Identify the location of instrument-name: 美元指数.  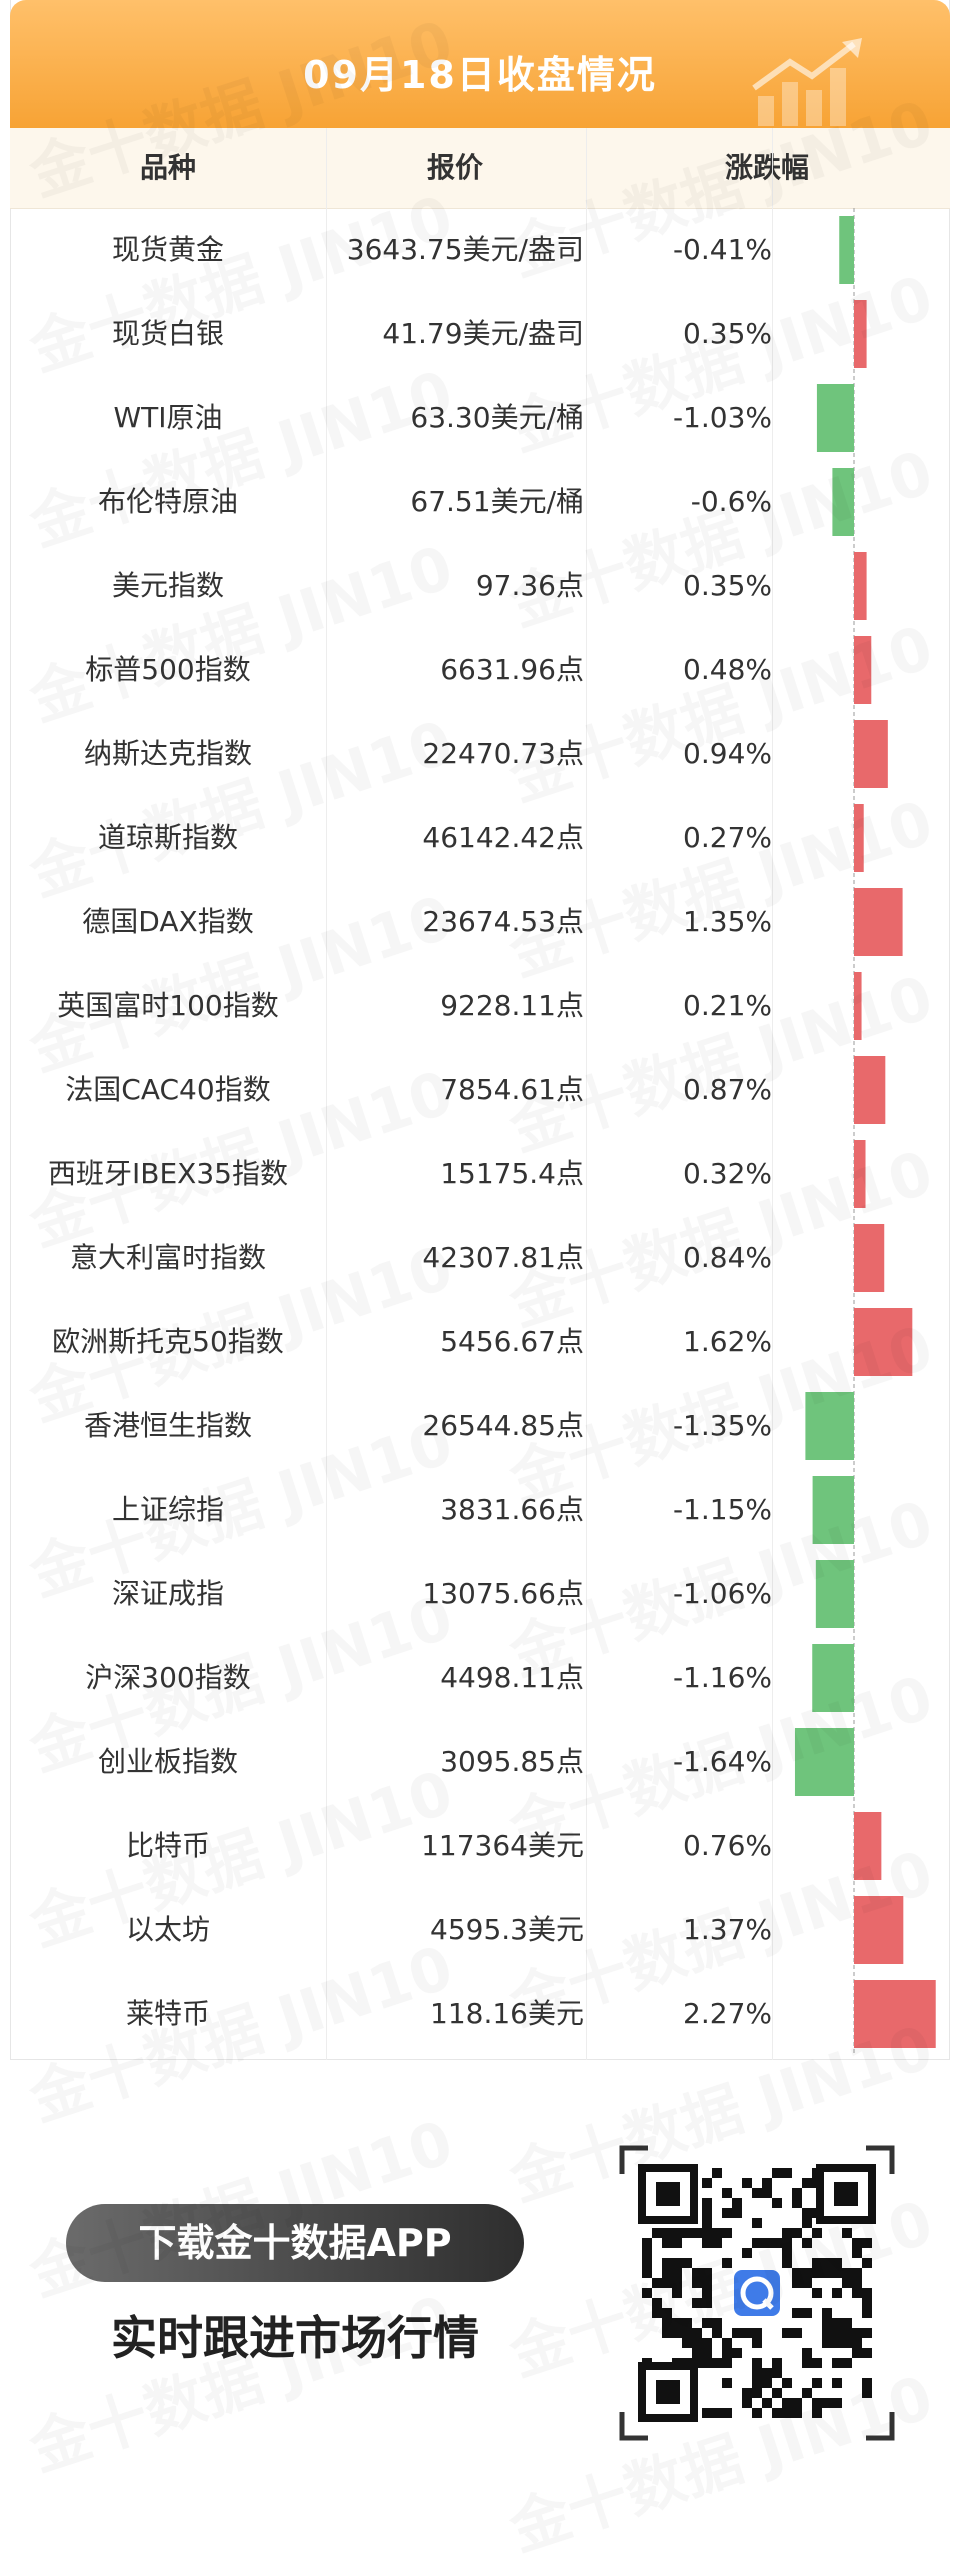
(167, 585).